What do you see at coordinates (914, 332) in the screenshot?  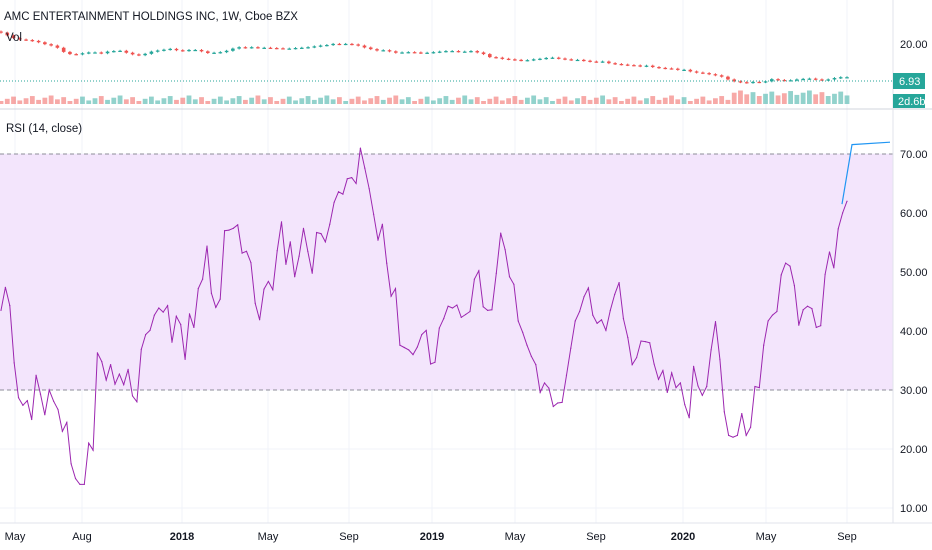 I see `rsi-axis: 70.00 60.00 50.00 40.00 30.00 20.00 10.00` at bounding box center [914, 332].